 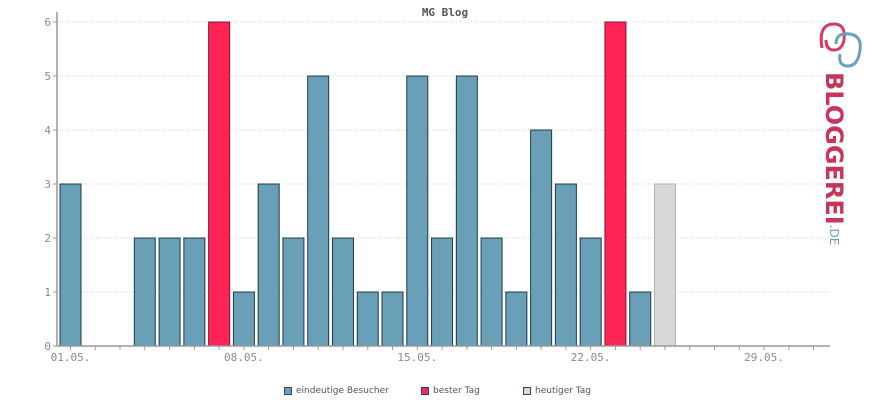 I want to click on bar-19.05., so click(x=516, y=319).